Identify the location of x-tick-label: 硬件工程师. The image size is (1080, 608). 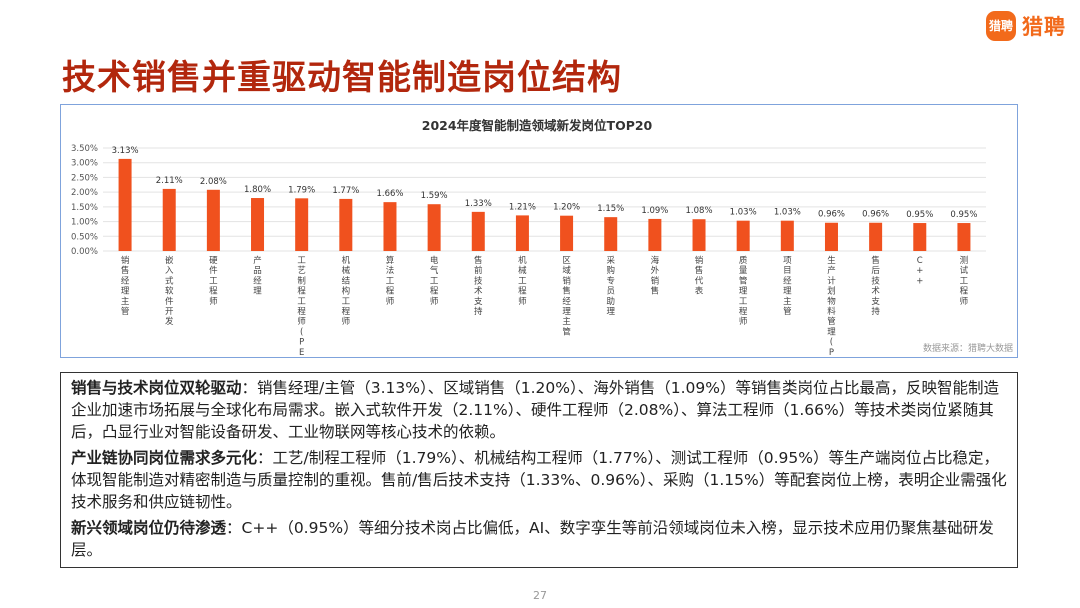
(213, 281).